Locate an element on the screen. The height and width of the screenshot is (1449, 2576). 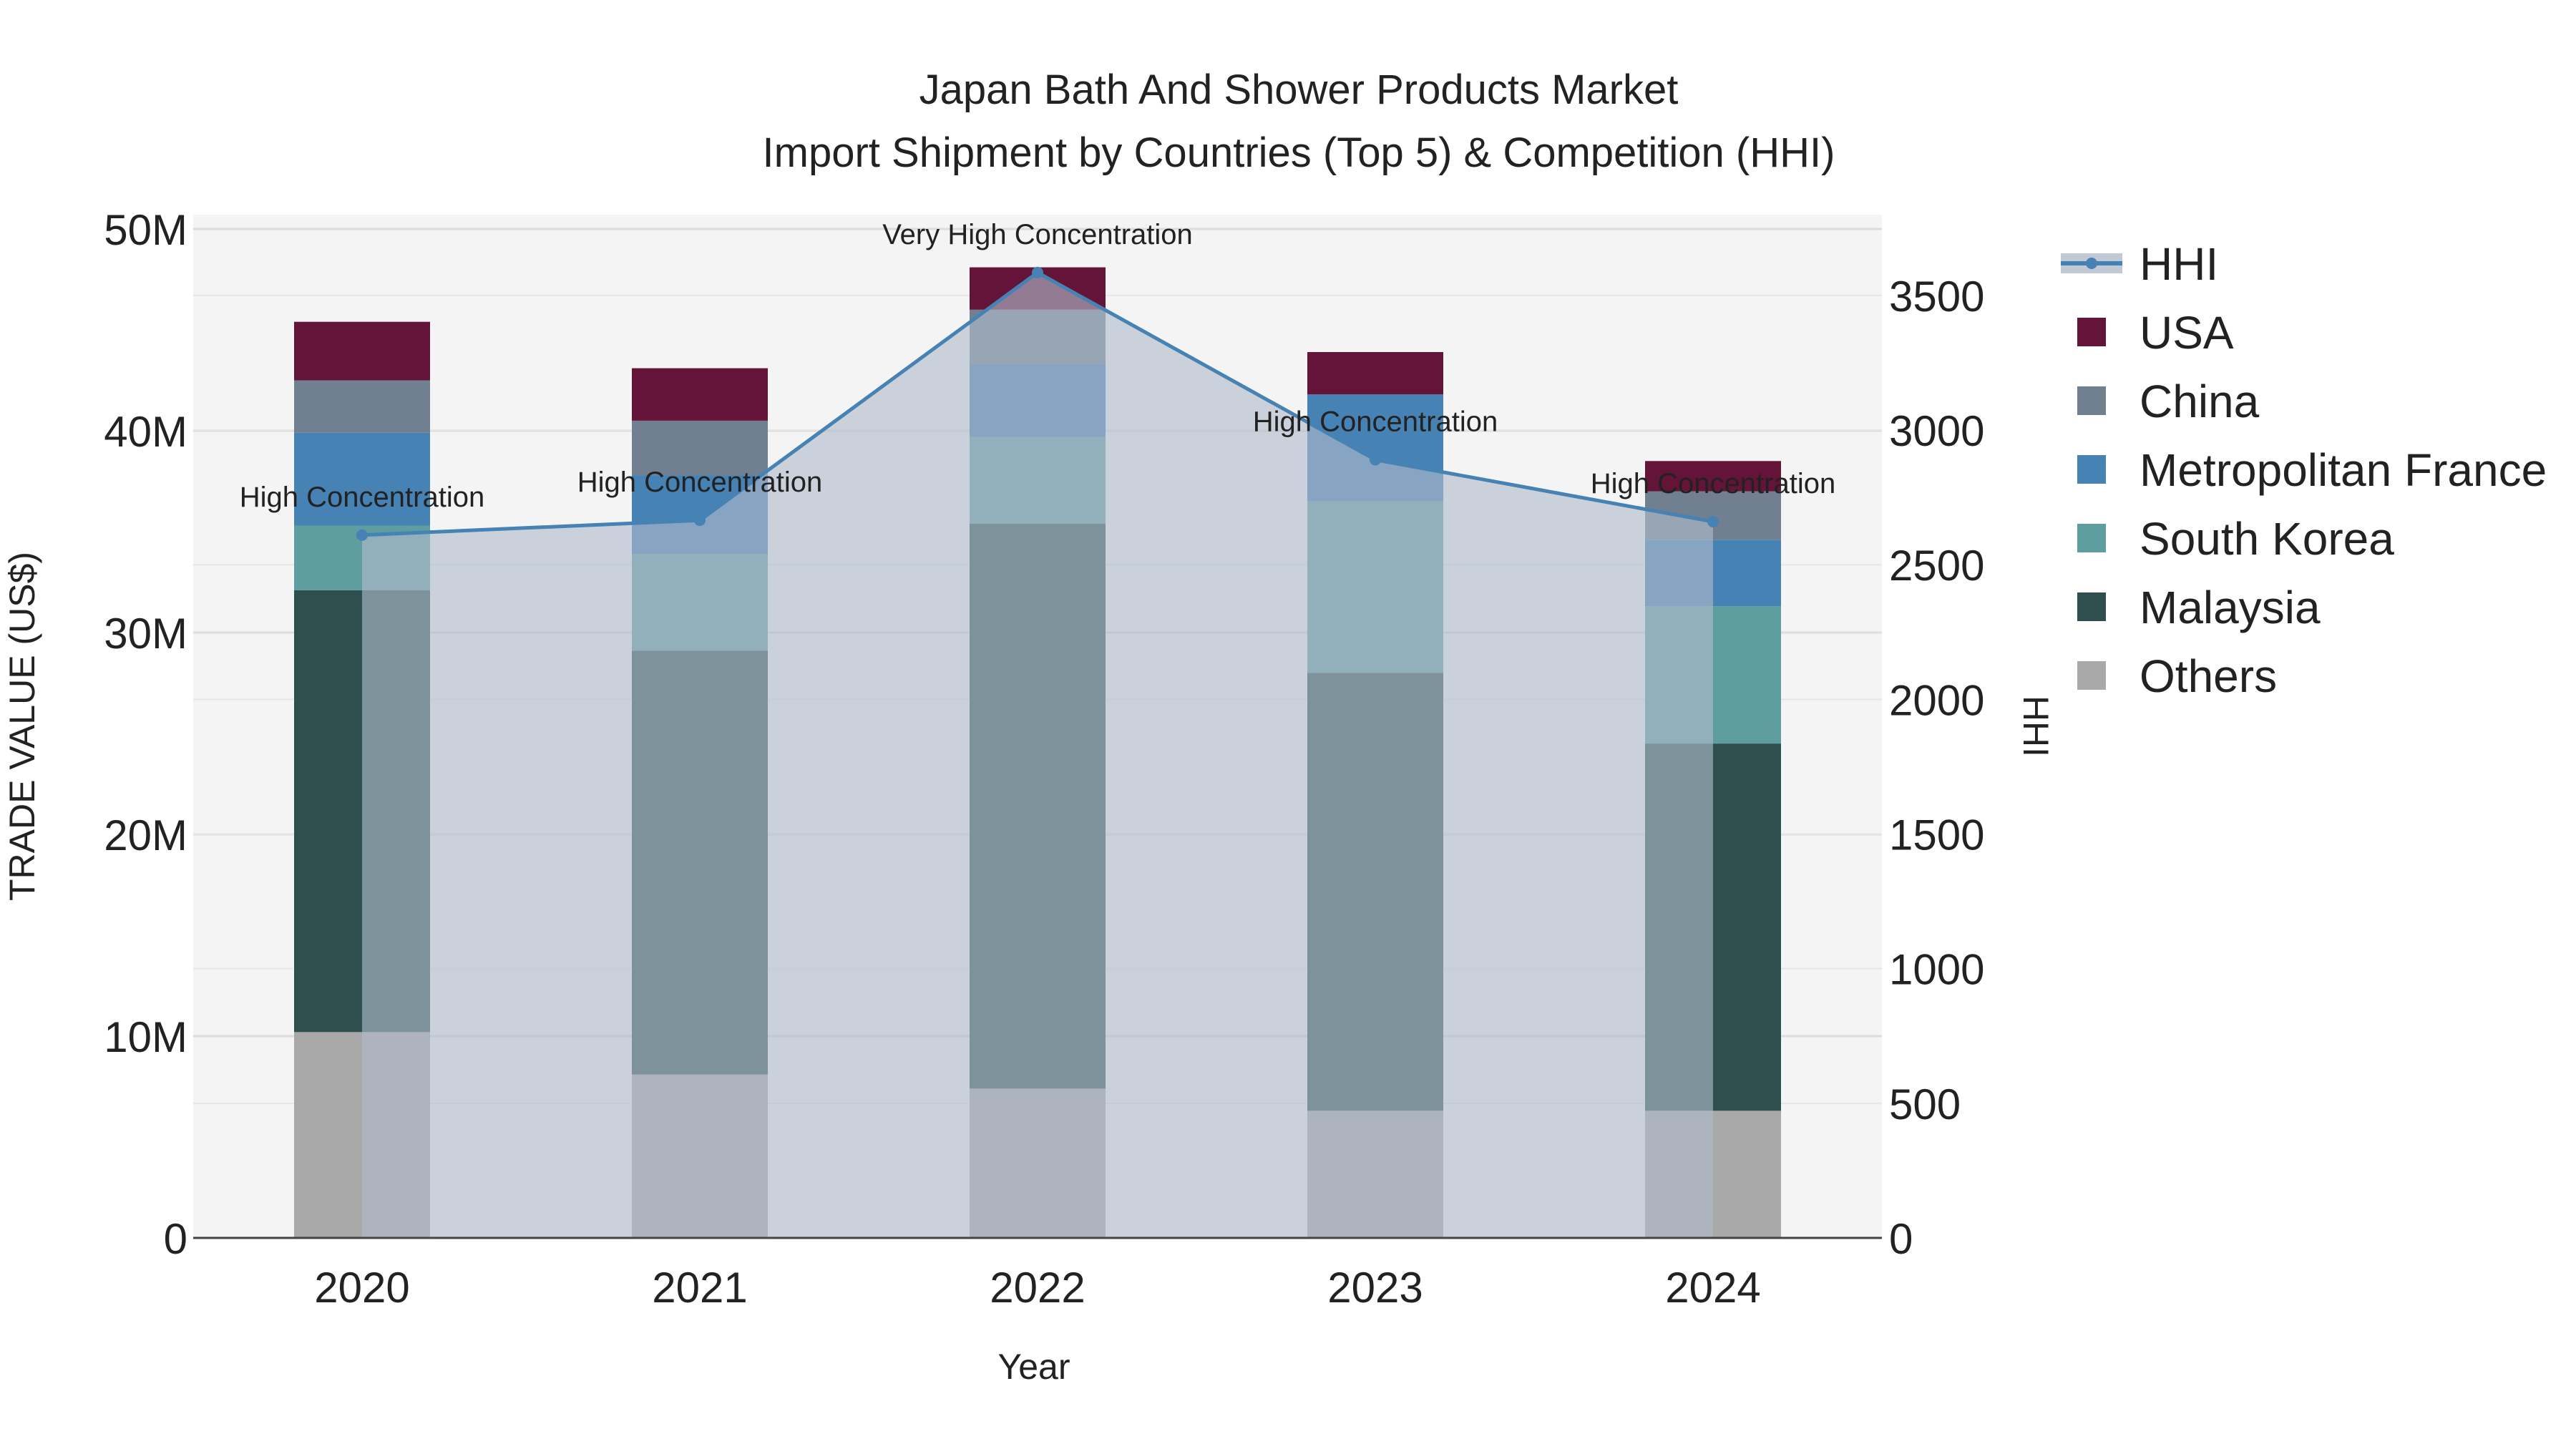
legend-label-usa: USA is located at coordinates (2187, 332).